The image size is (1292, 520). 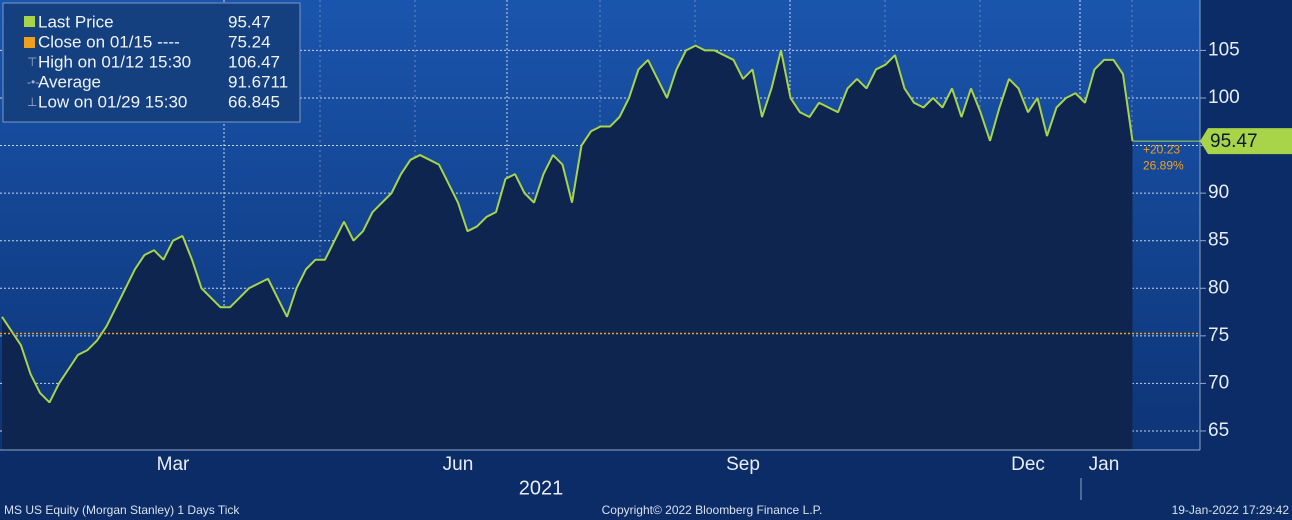 What do you see at coordinates (249, 21) in the screenshot?
I see `legend-value: 95.47` at bounding box center [249, 21].